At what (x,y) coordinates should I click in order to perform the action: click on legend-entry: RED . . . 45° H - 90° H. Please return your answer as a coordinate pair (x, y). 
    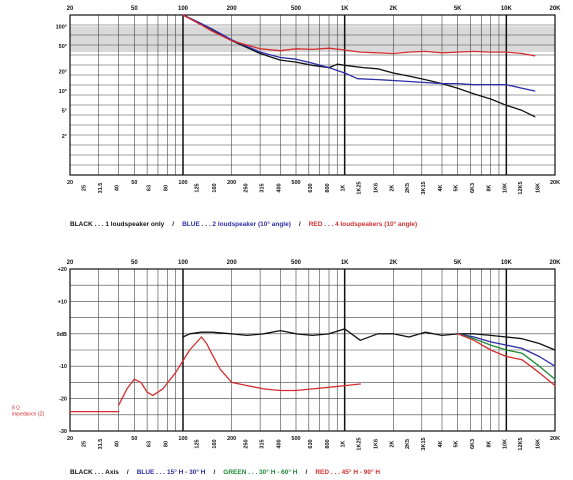
    Looking at the image, I should click on (347, 472).